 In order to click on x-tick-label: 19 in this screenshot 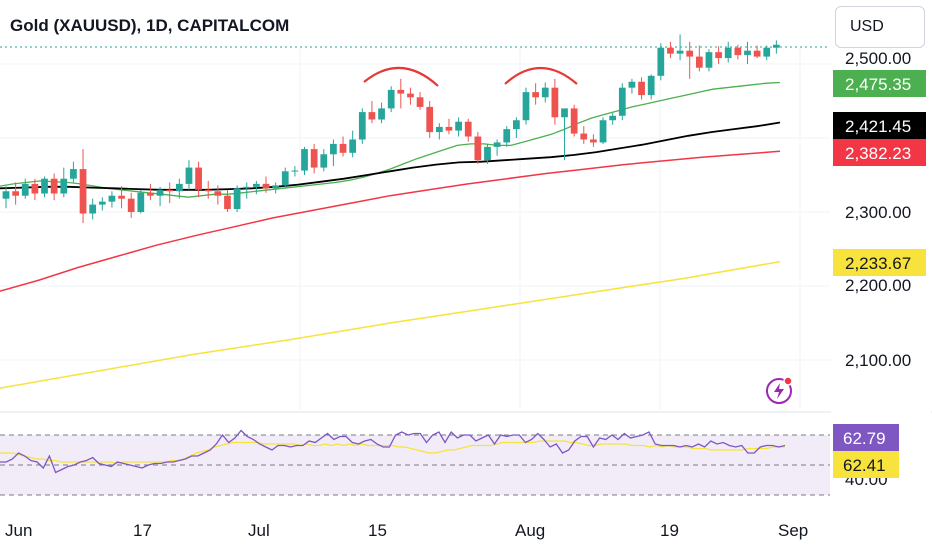, I will do `click(669, 530)`.